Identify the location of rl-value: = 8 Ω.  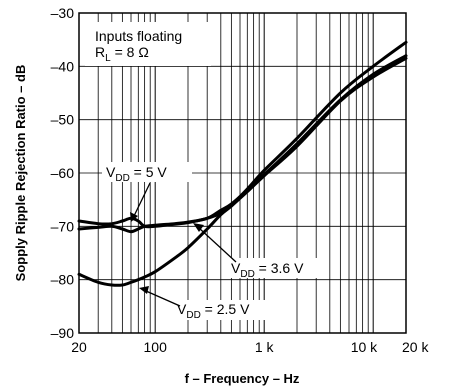
(130, 52).